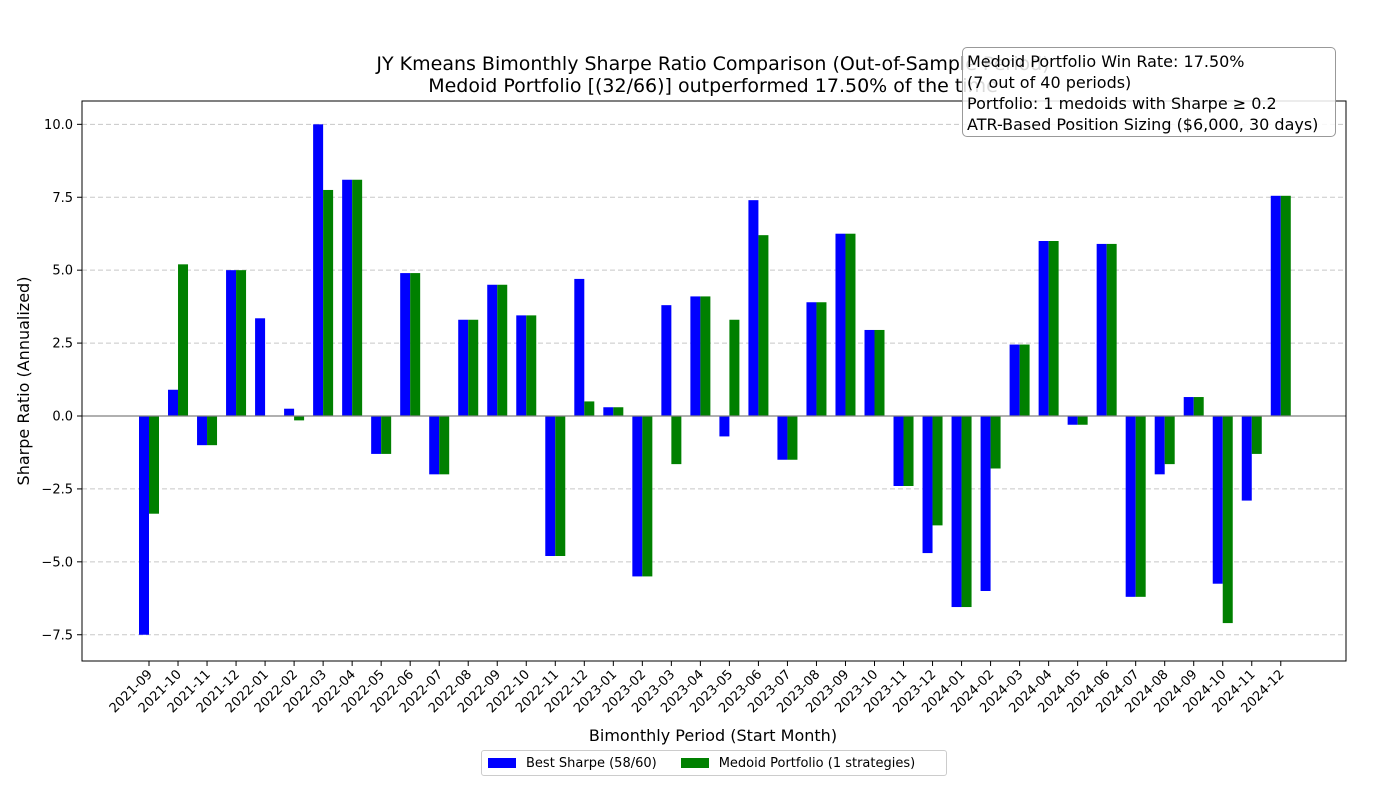 This screenshot has height=804, width=1400. I want to click on legend-swatch-medoid-portfolio, so click(694, 763).